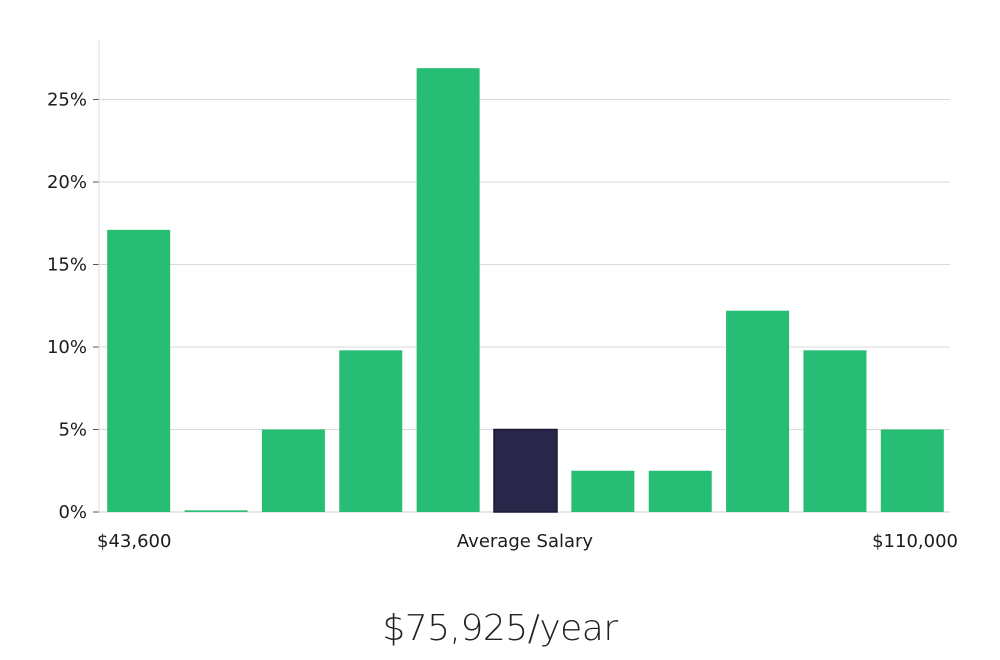 This screenshot has height=660, width=1000. Describe the element at coordinates (72, 430) in the screenshot. I see `y-tick-label: 5%` at that location.